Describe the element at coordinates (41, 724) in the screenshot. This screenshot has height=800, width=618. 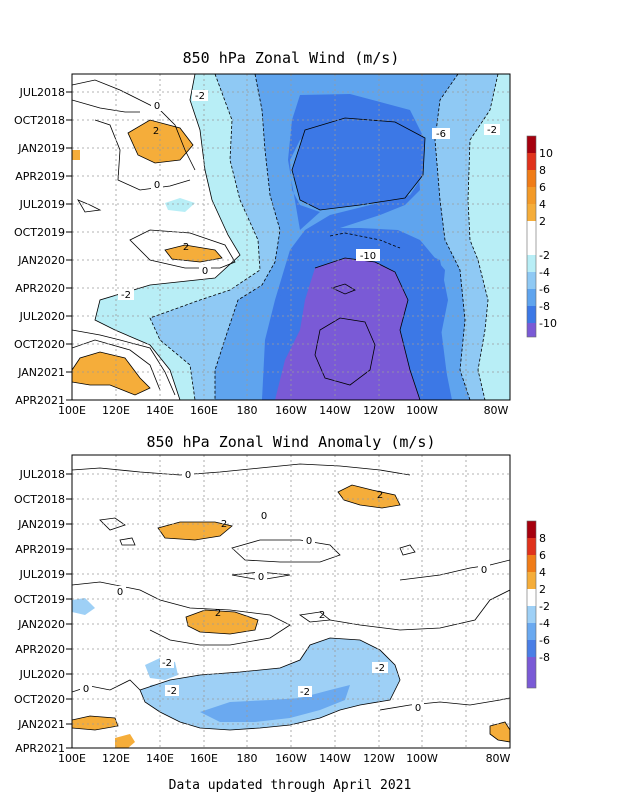
I see `chart2-y-tick: JAN2021` at that location.